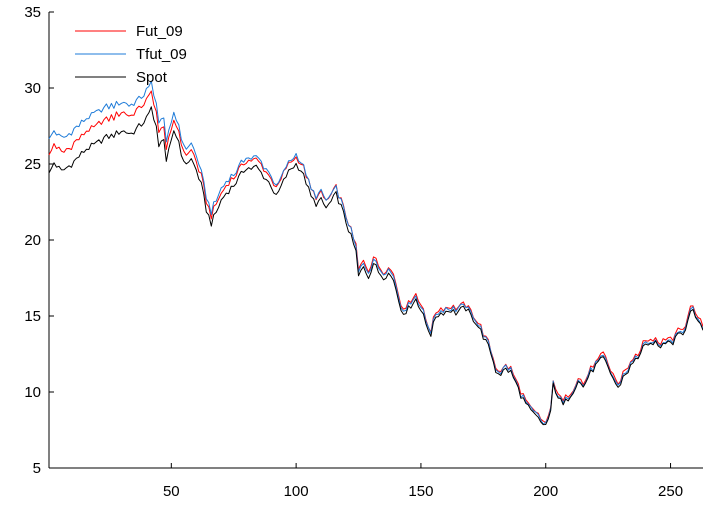 This screenshot has width=703, height=506. Describe the element at coordinates (420, 491) in the screenshot. I see `x-tick-label: 150` at that location.